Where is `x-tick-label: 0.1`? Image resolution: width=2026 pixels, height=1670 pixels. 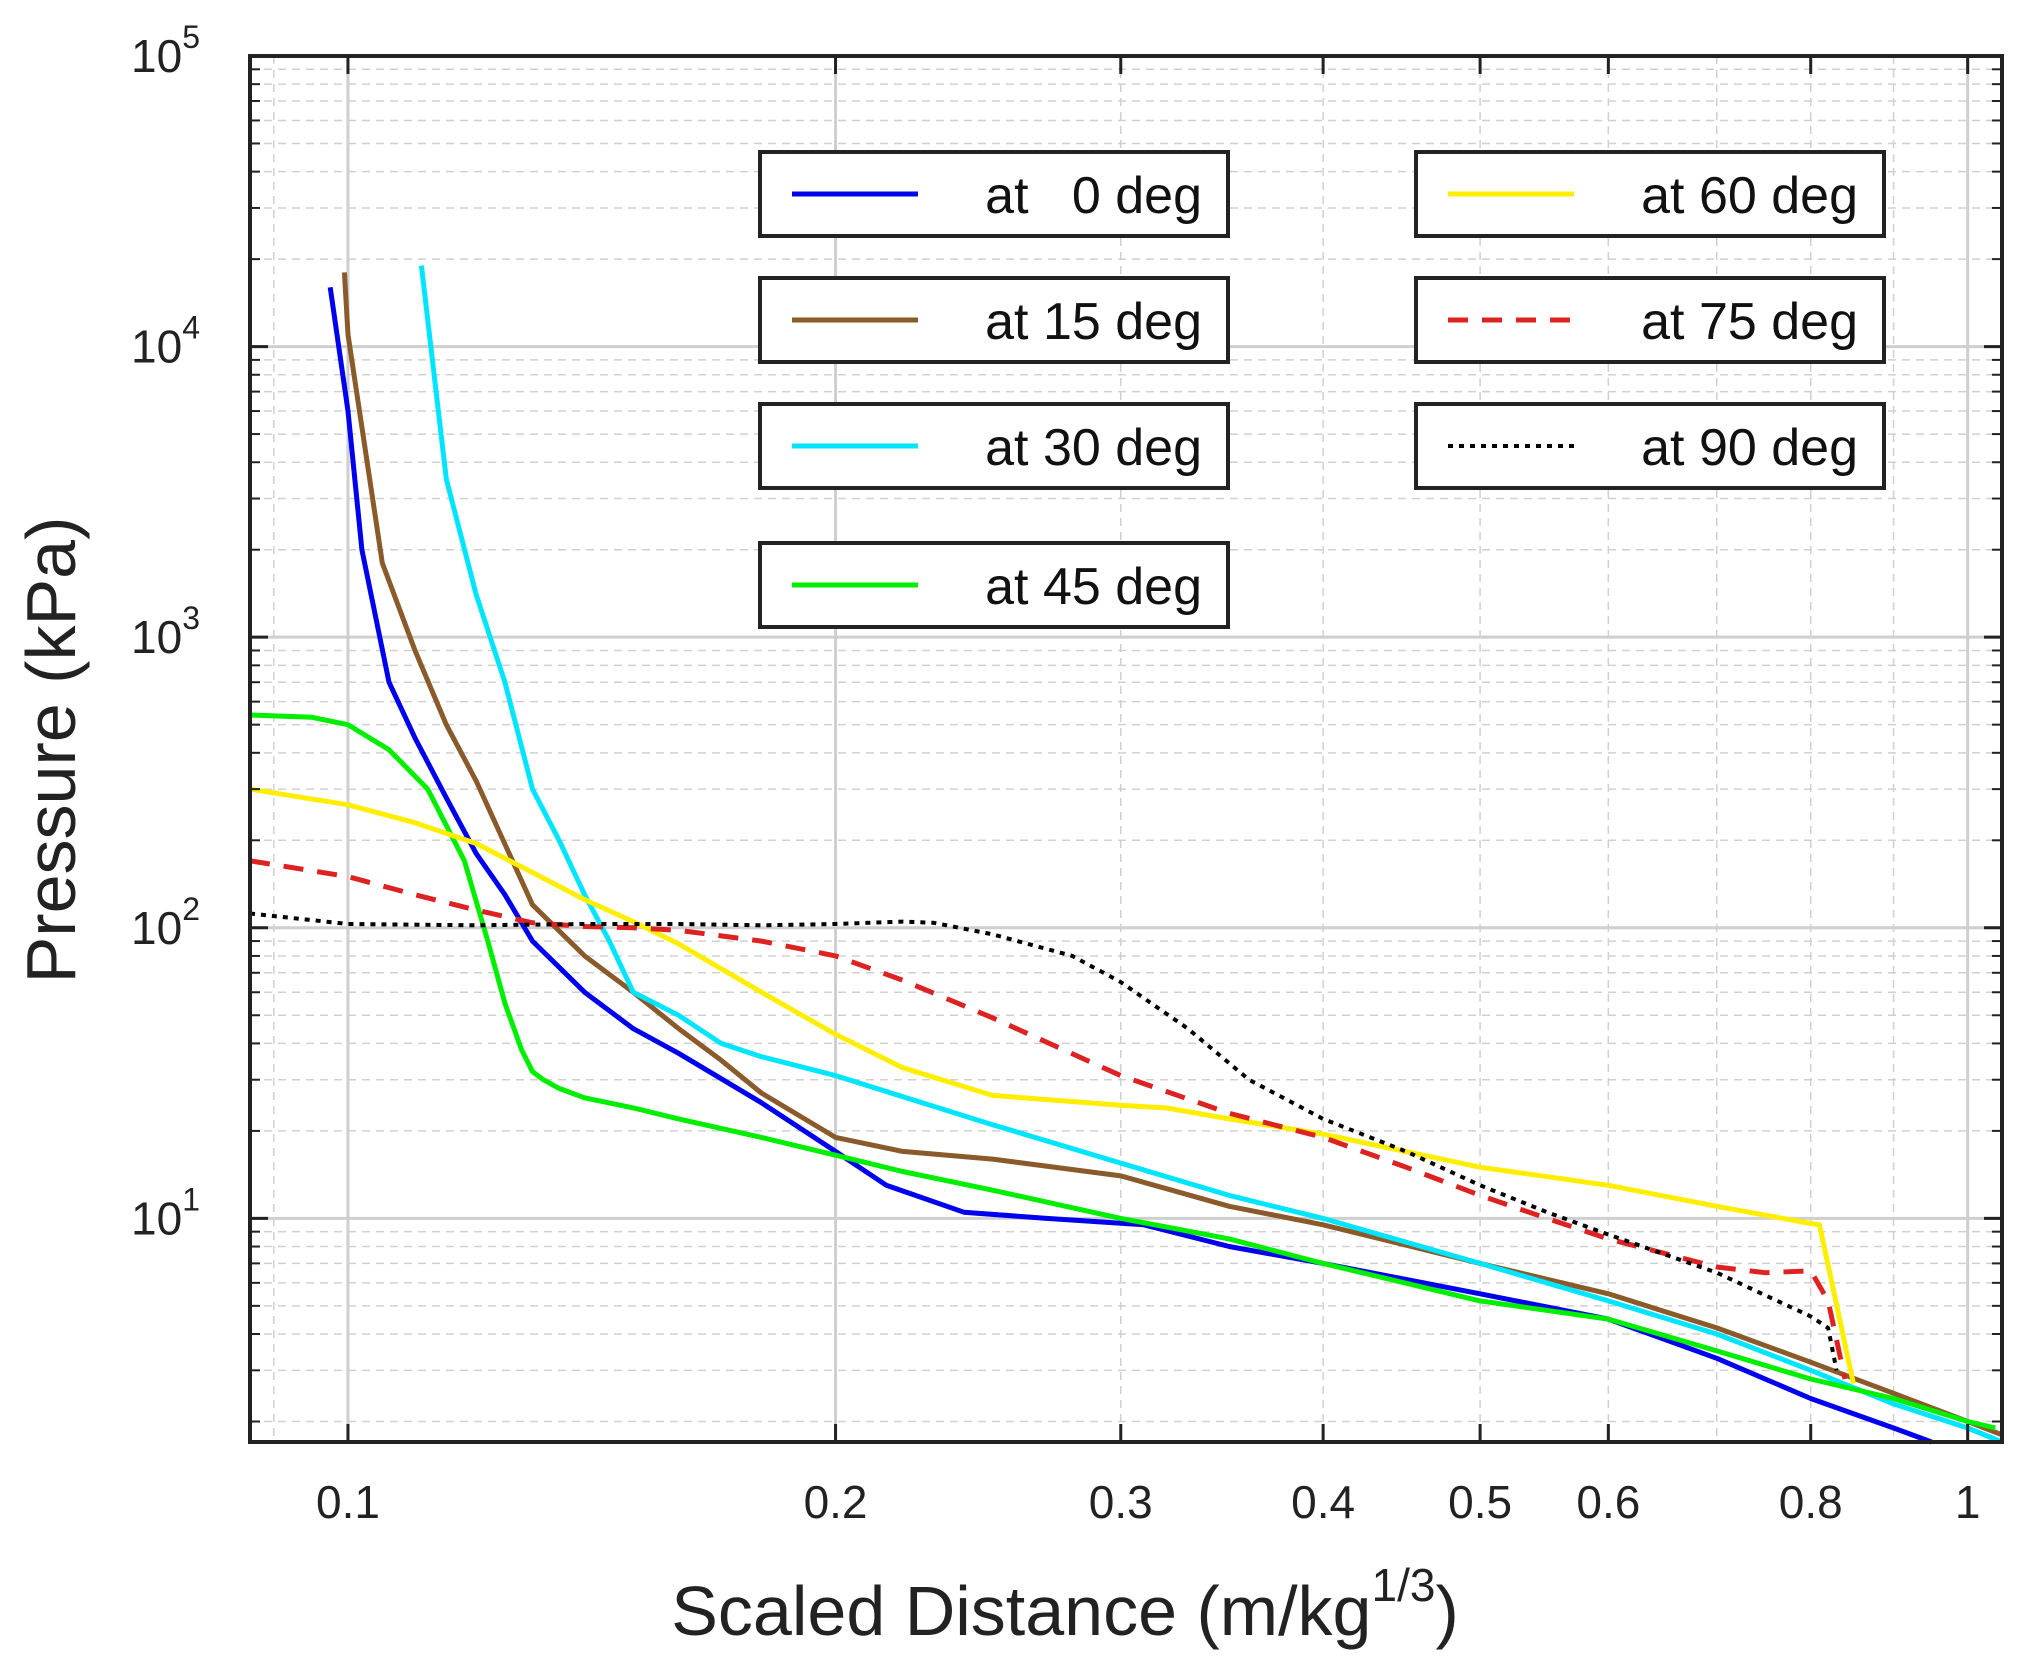 x-tick-label: 0.1 is located at coordinates (348, 1502).